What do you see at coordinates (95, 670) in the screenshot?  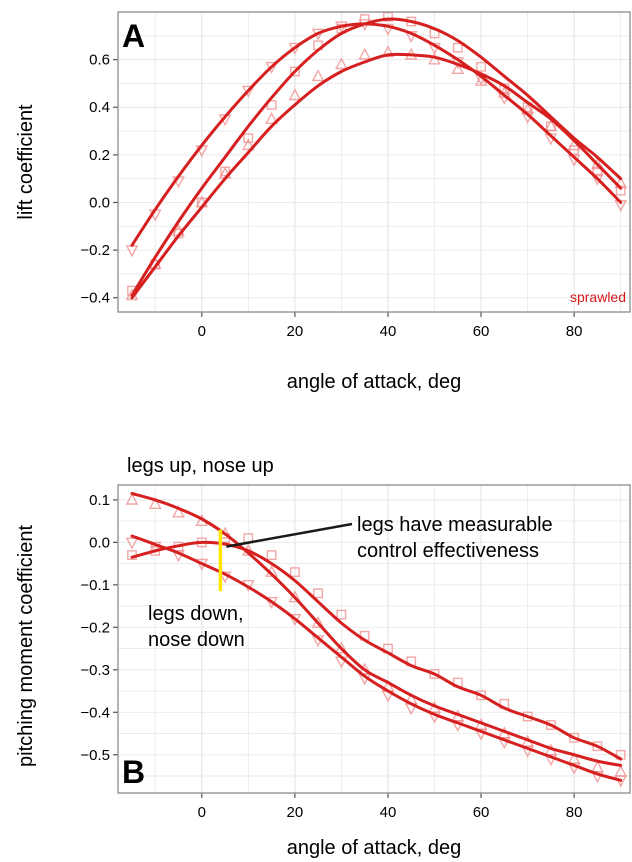 I see `panel-b-ytick-label: −0.3` at bounding box center [95, 670].